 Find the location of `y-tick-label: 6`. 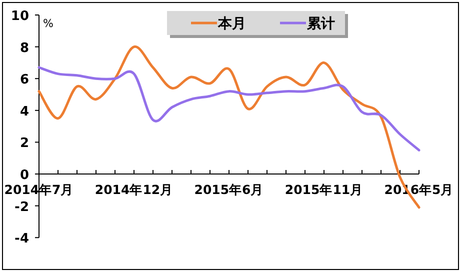

y-tick-label: 6 is located at coordinates (24, 80).